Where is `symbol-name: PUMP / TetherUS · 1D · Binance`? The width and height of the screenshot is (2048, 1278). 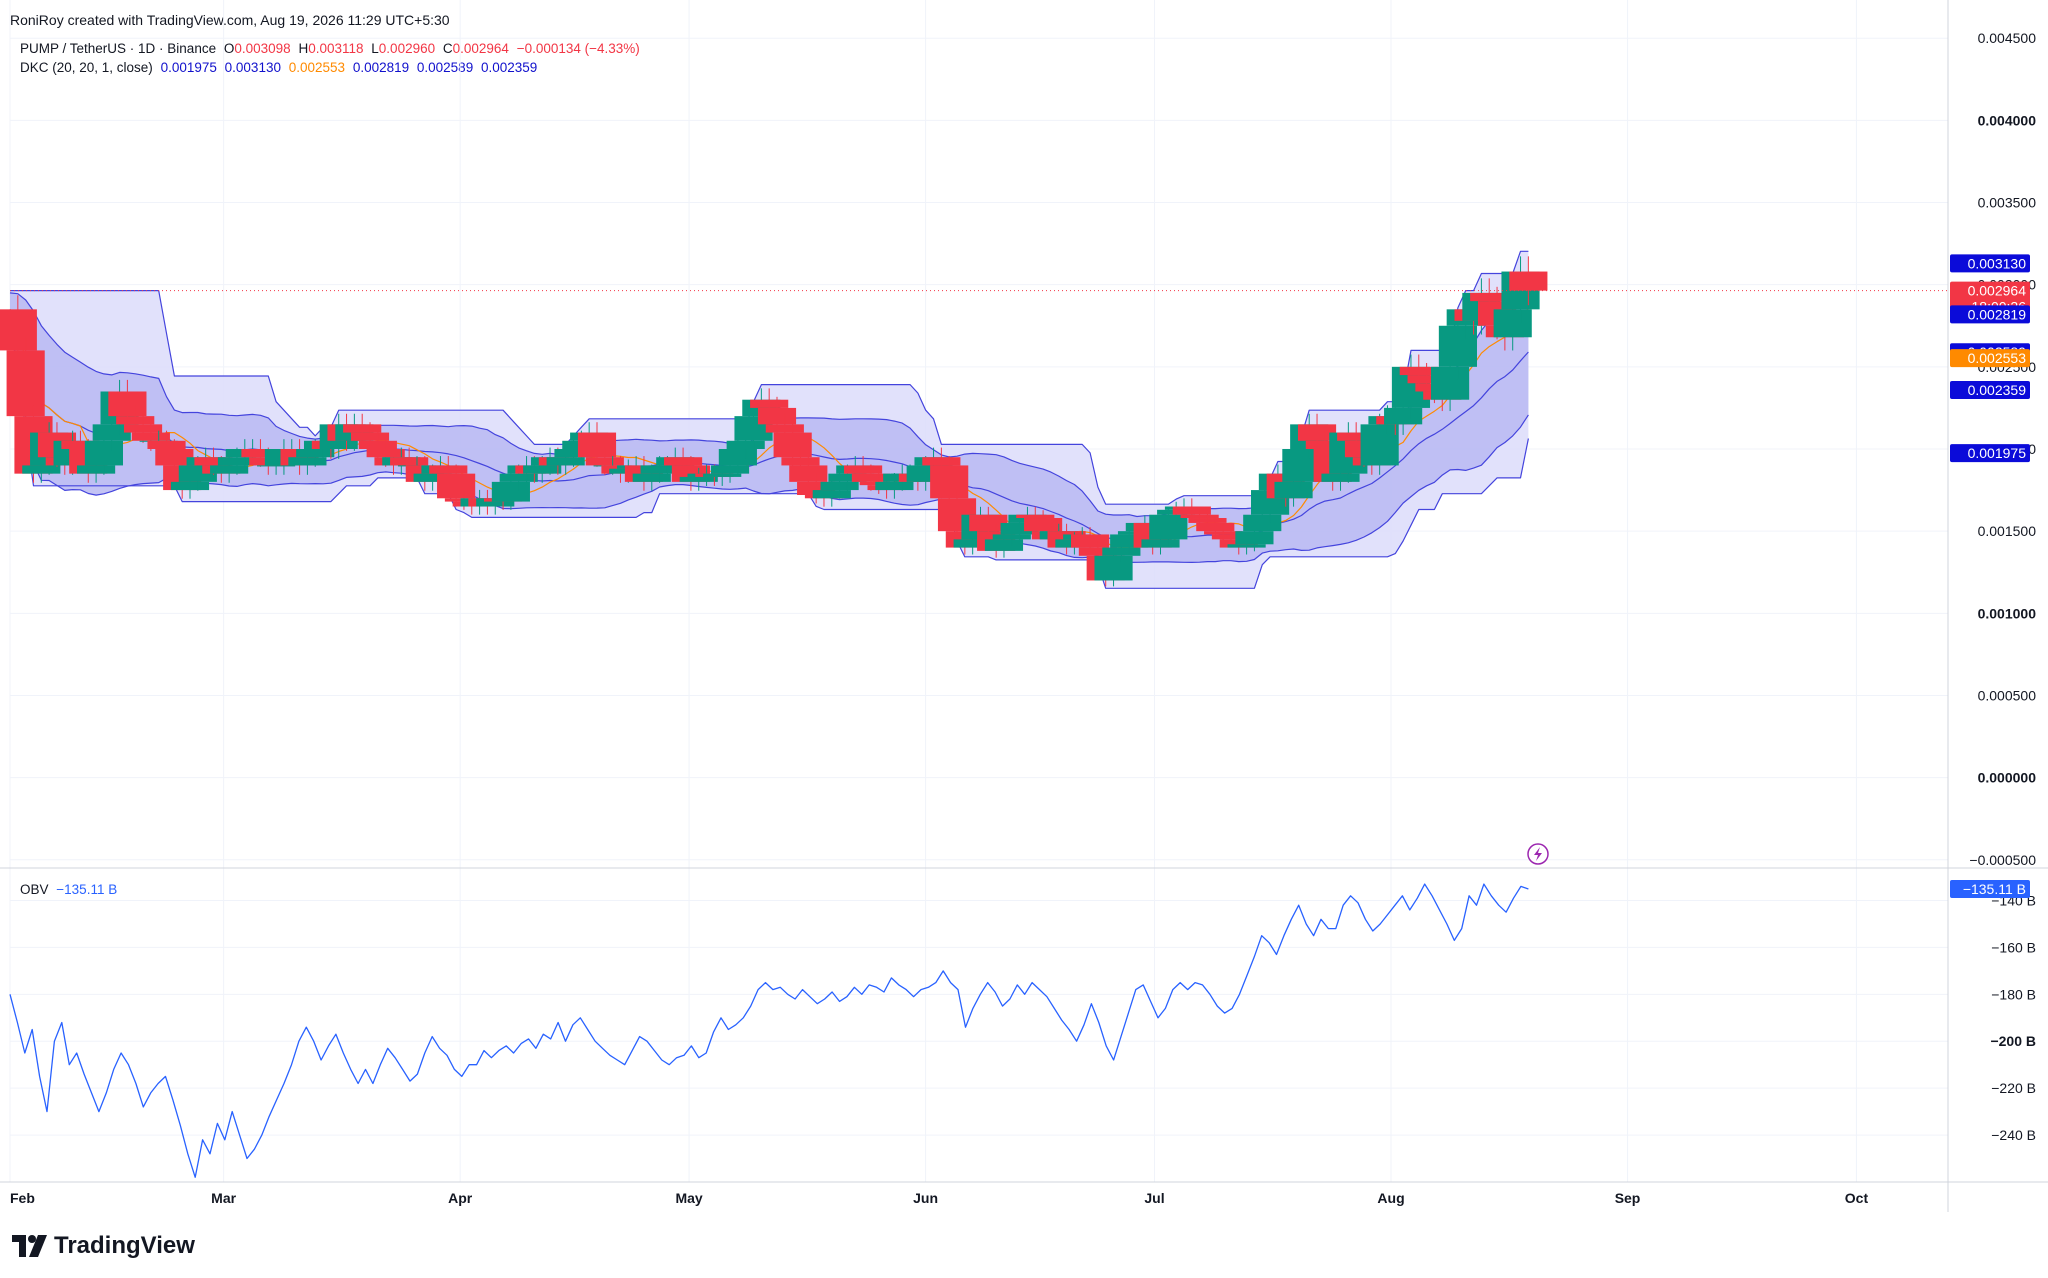 symbol-name: PUMP / TetherUS · 1D · Binance is located at coordinates (118, 48).